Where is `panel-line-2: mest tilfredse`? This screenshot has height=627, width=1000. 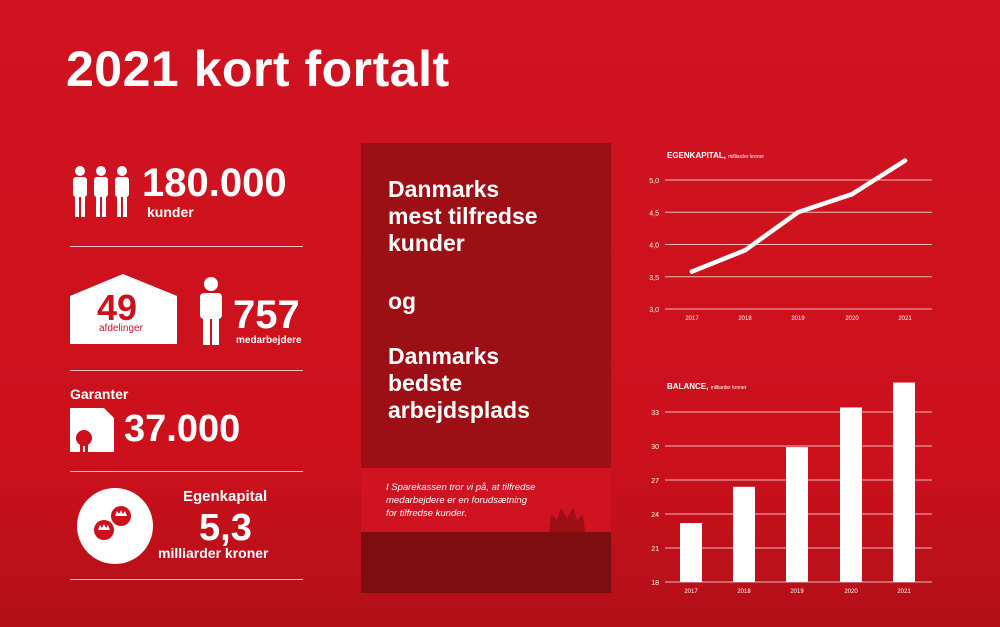 panel-line-2: mest tilfredse is located at coordinates (463, 216).